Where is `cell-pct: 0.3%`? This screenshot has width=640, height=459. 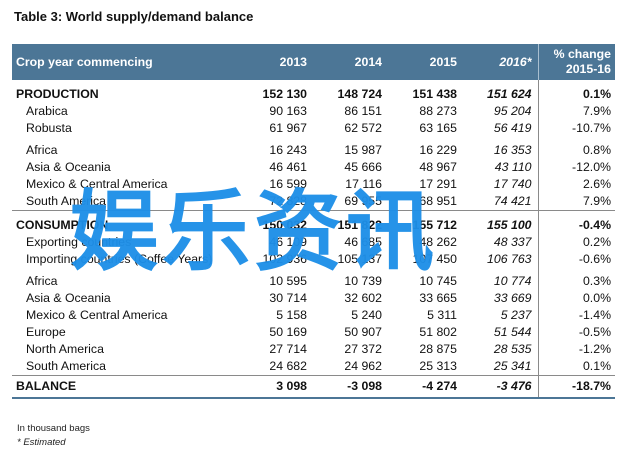
cell-pct: 0.3% is located at coordinates (576, 279).